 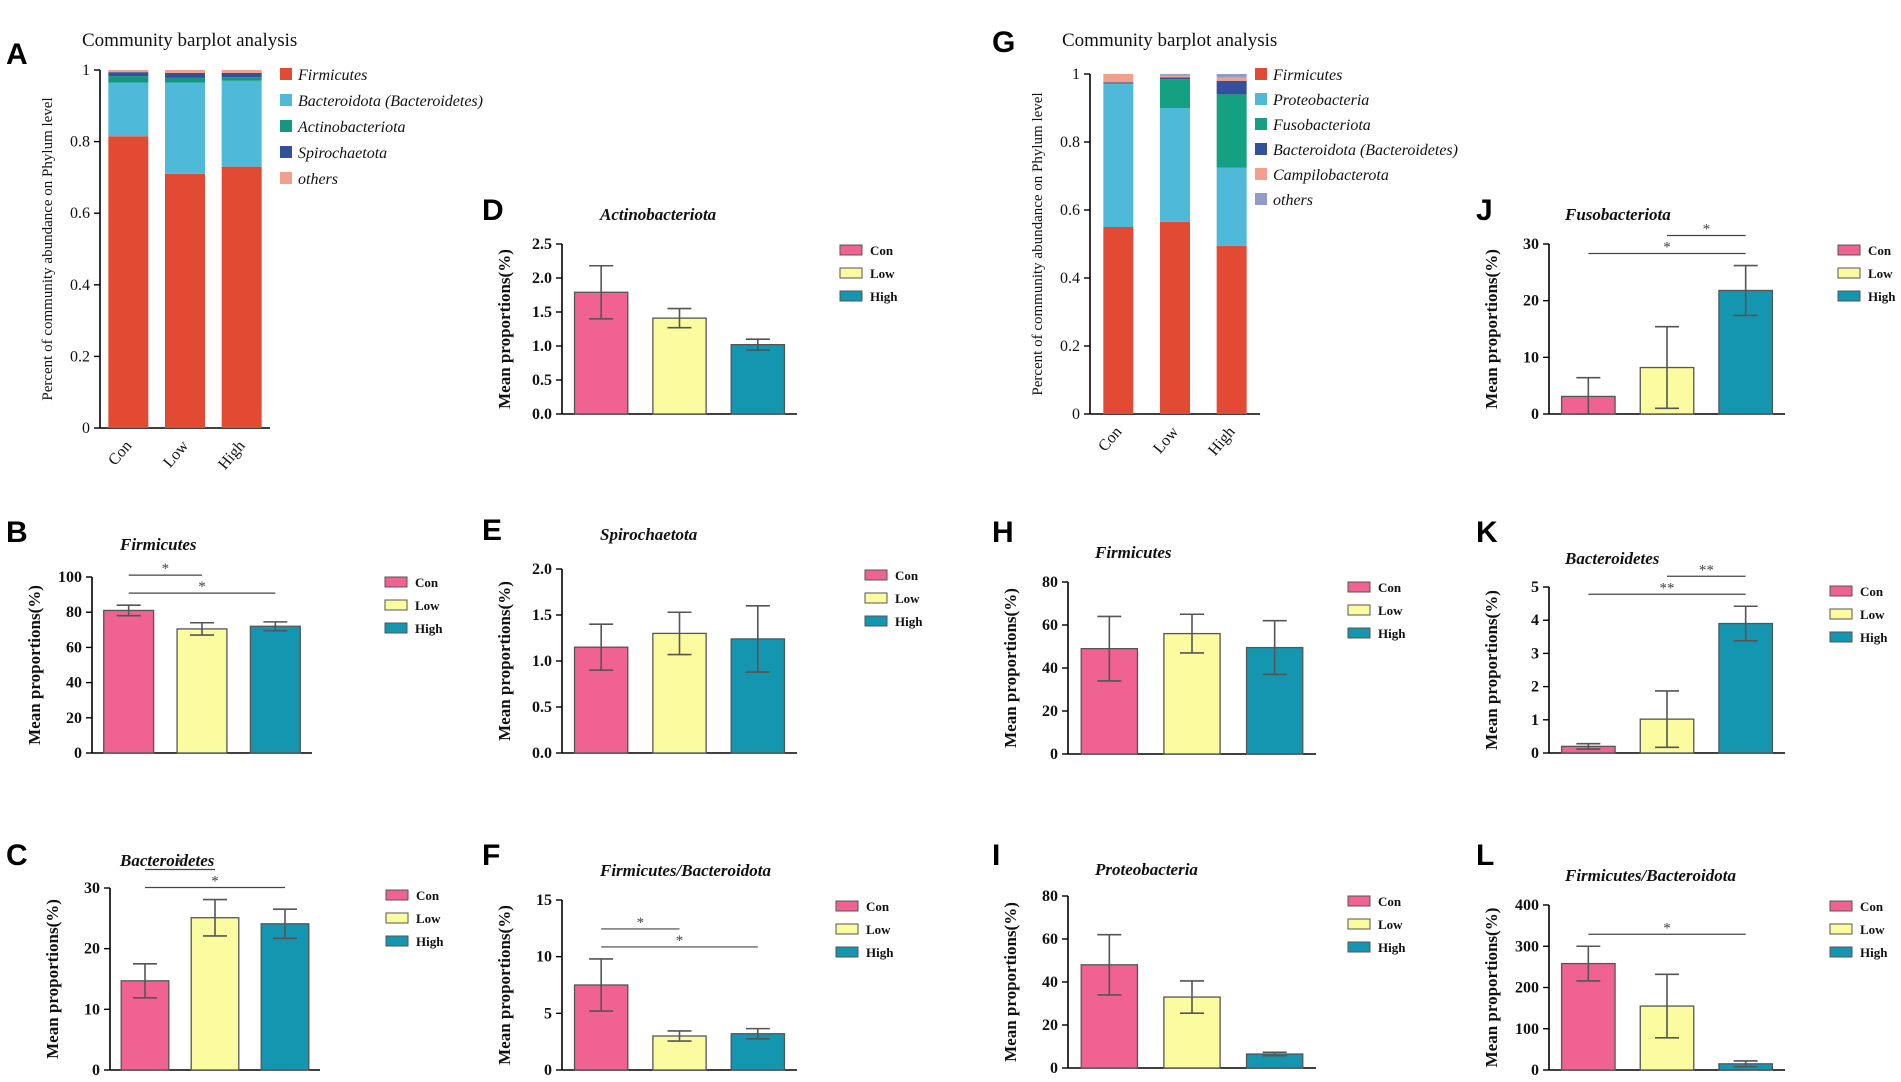 I want to click on bar-high, so click(x=758, y=696).